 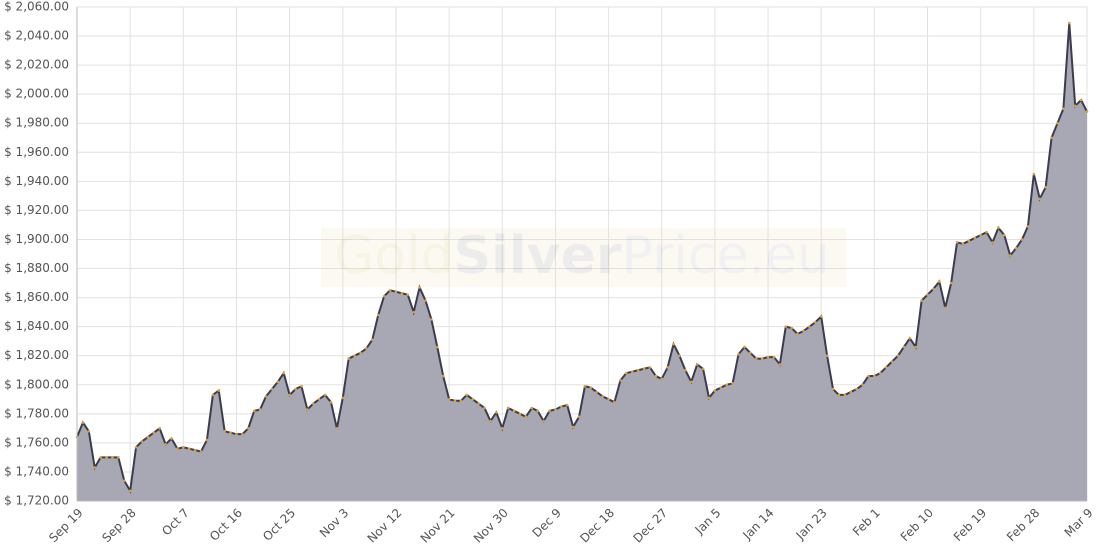 I want to click on y-tick-label: $ 1,960.00, so click(x=36, y=152).